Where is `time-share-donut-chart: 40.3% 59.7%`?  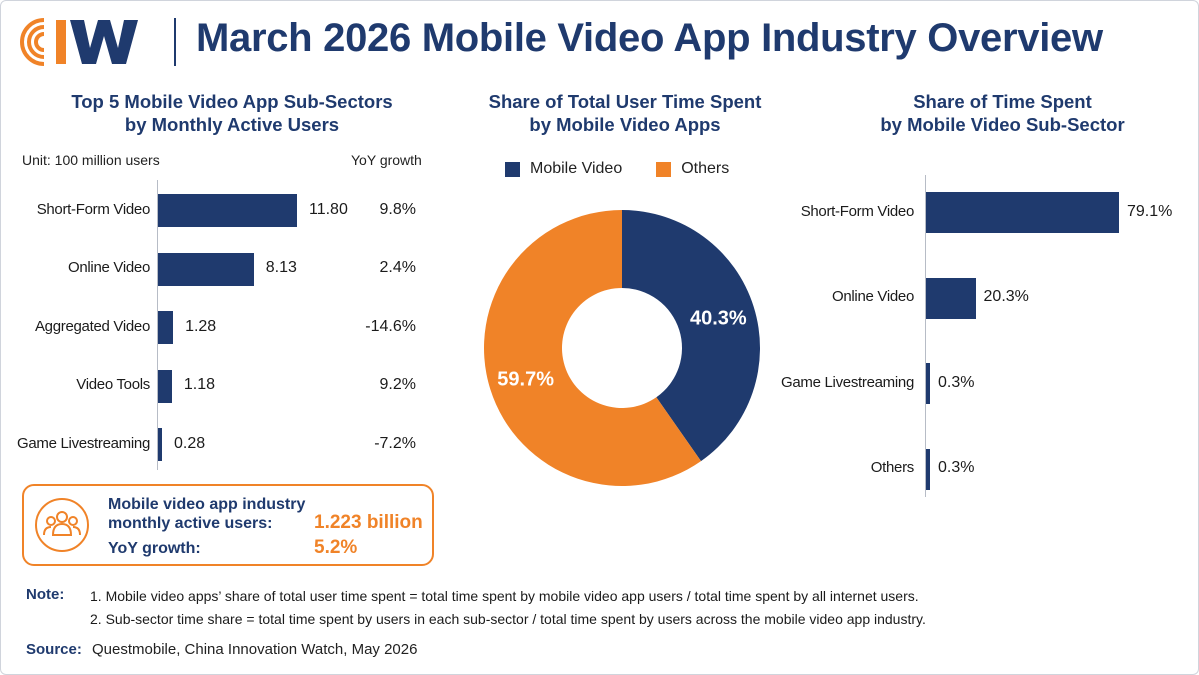
time-share-donut-chart: 40.3% 59.7% is located at coordinates (622, 348).